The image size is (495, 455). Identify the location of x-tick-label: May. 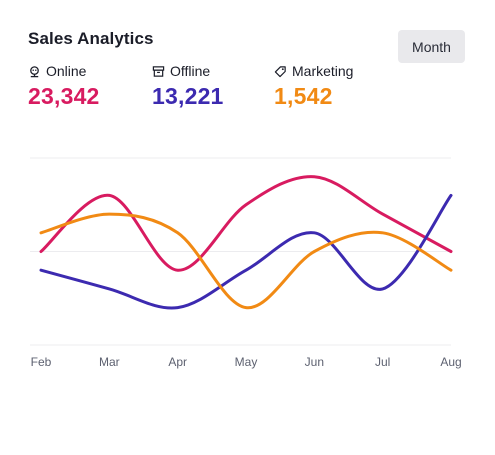
(246, 362).